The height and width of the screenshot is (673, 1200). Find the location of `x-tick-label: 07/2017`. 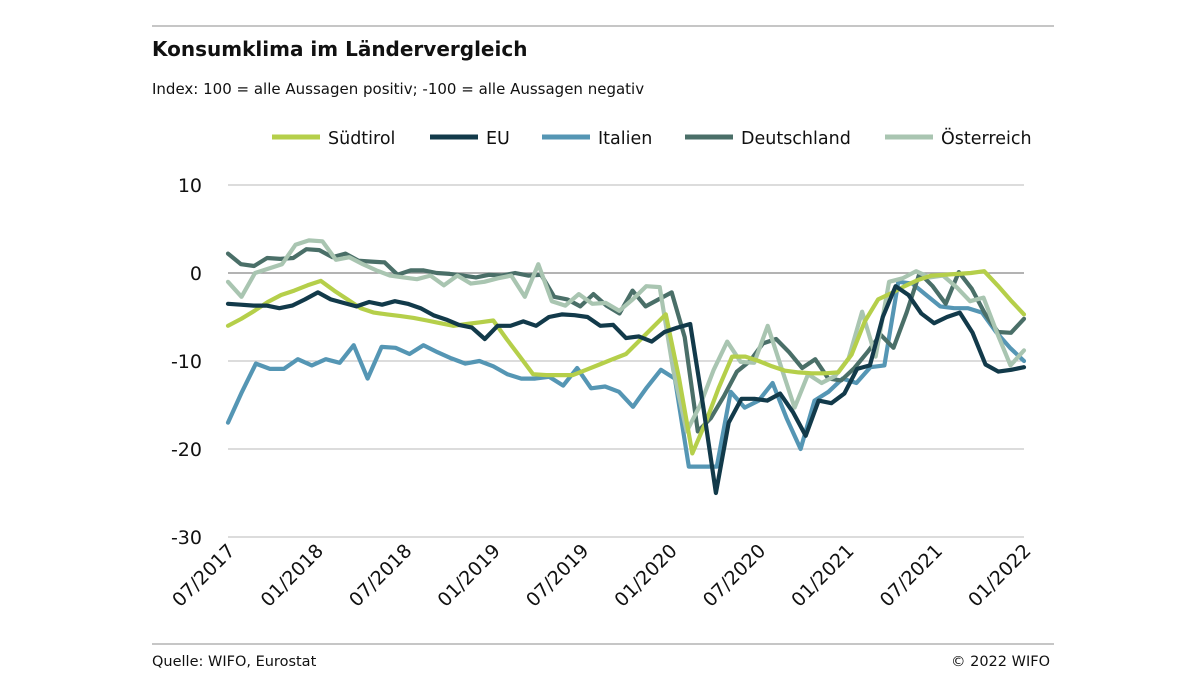

x-tick-label: 07/2017 is located at coordinates (203, 575).